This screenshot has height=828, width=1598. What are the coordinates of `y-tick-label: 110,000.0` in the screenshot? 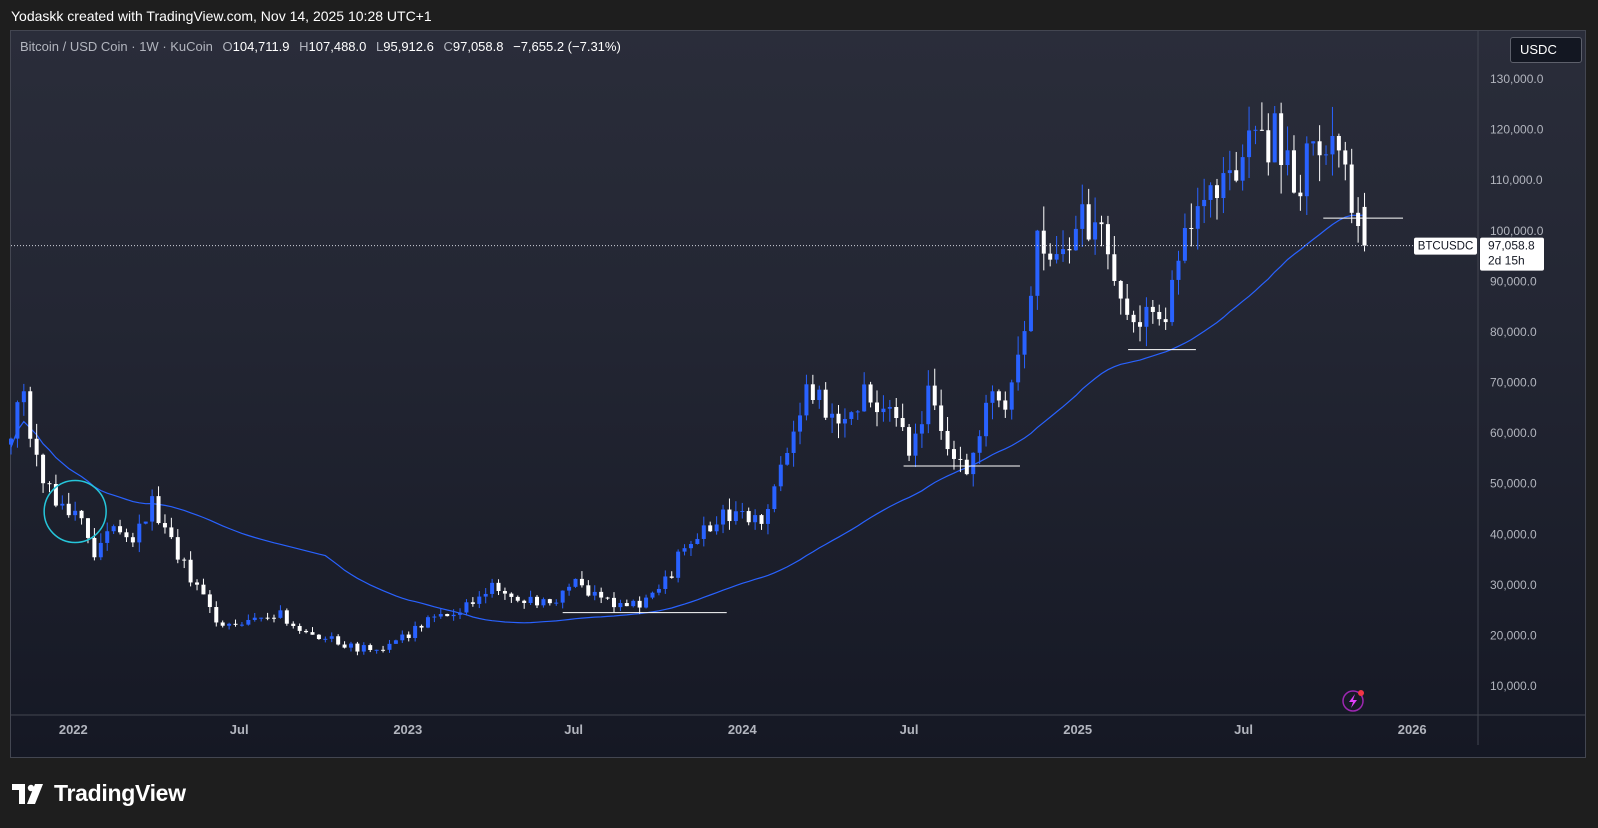 It's located at (1516, 180).